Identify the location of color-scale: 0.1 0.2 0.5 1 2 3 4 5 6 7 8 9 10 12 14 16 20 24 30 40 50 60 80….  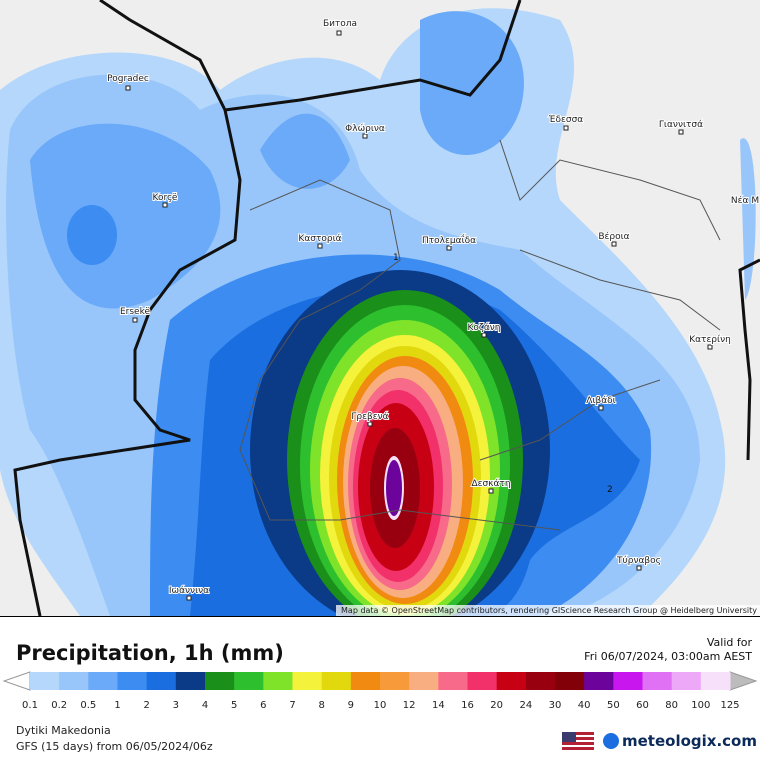
(380, 691).